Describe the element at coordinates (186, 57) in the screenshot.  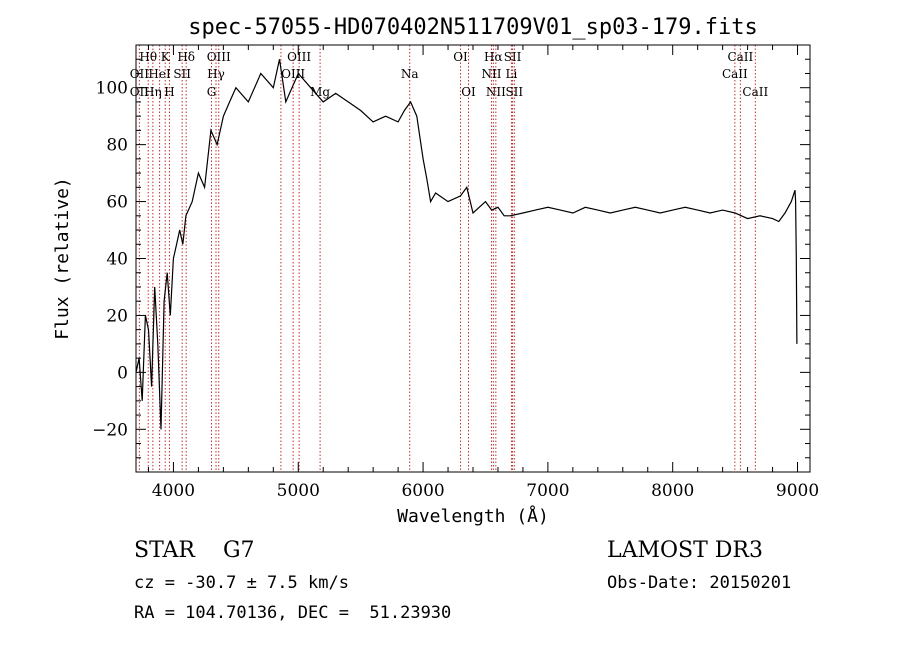
I see `spectral-line-label: Hδ` at that location.